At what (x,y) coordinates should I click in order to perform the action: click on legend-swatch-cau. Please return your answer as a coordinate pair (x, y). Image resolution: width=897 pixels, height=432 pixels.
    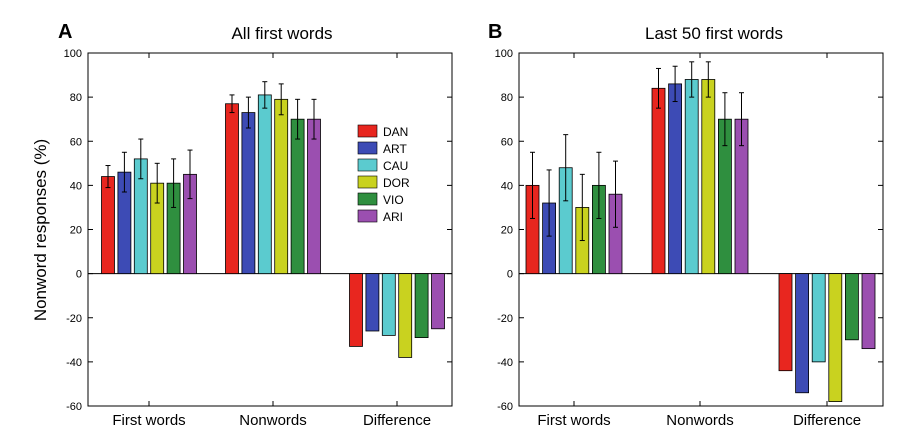
    Looking at the image, I should click on (367, 165).